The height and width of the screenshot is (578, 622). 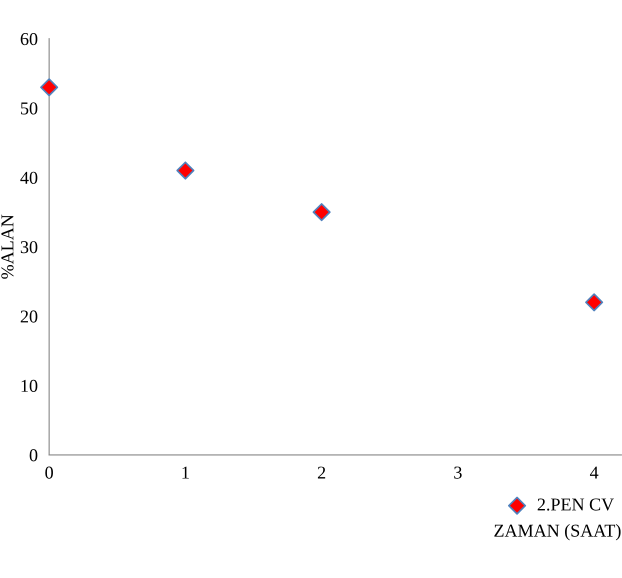 I want to click on x-tick-label: 0, so click(x=49, y=472).